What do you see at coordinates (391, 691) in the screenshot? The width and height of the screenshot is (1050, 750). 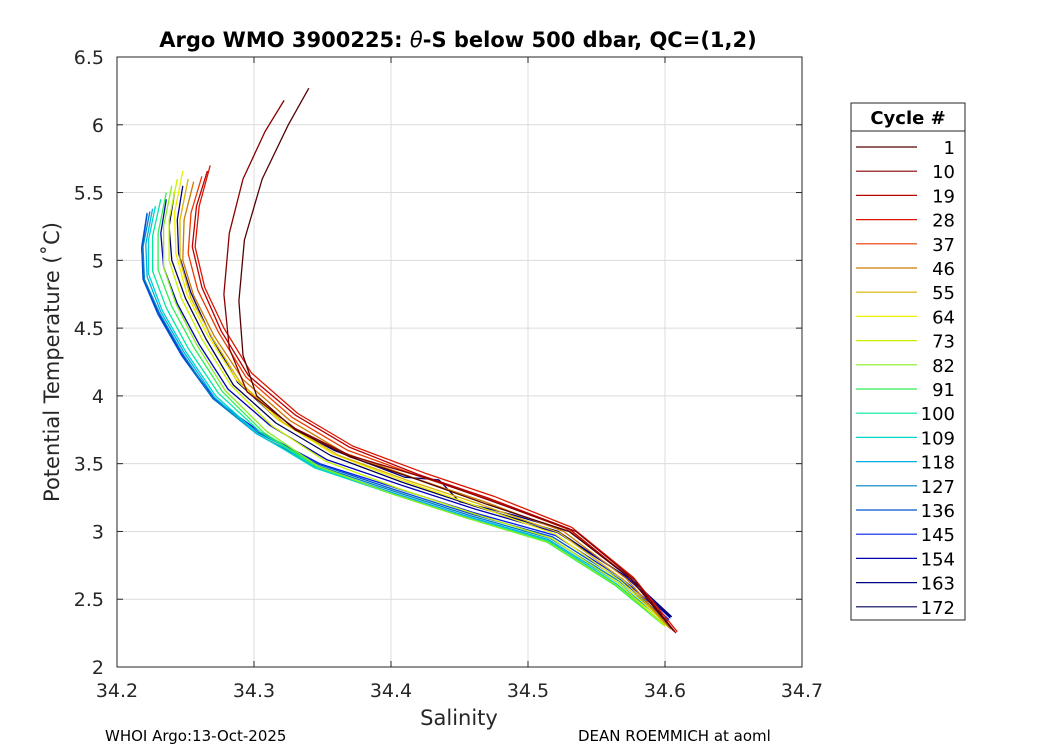 I see `x-tick-label: 34.4` at bounding box center [391, 691].